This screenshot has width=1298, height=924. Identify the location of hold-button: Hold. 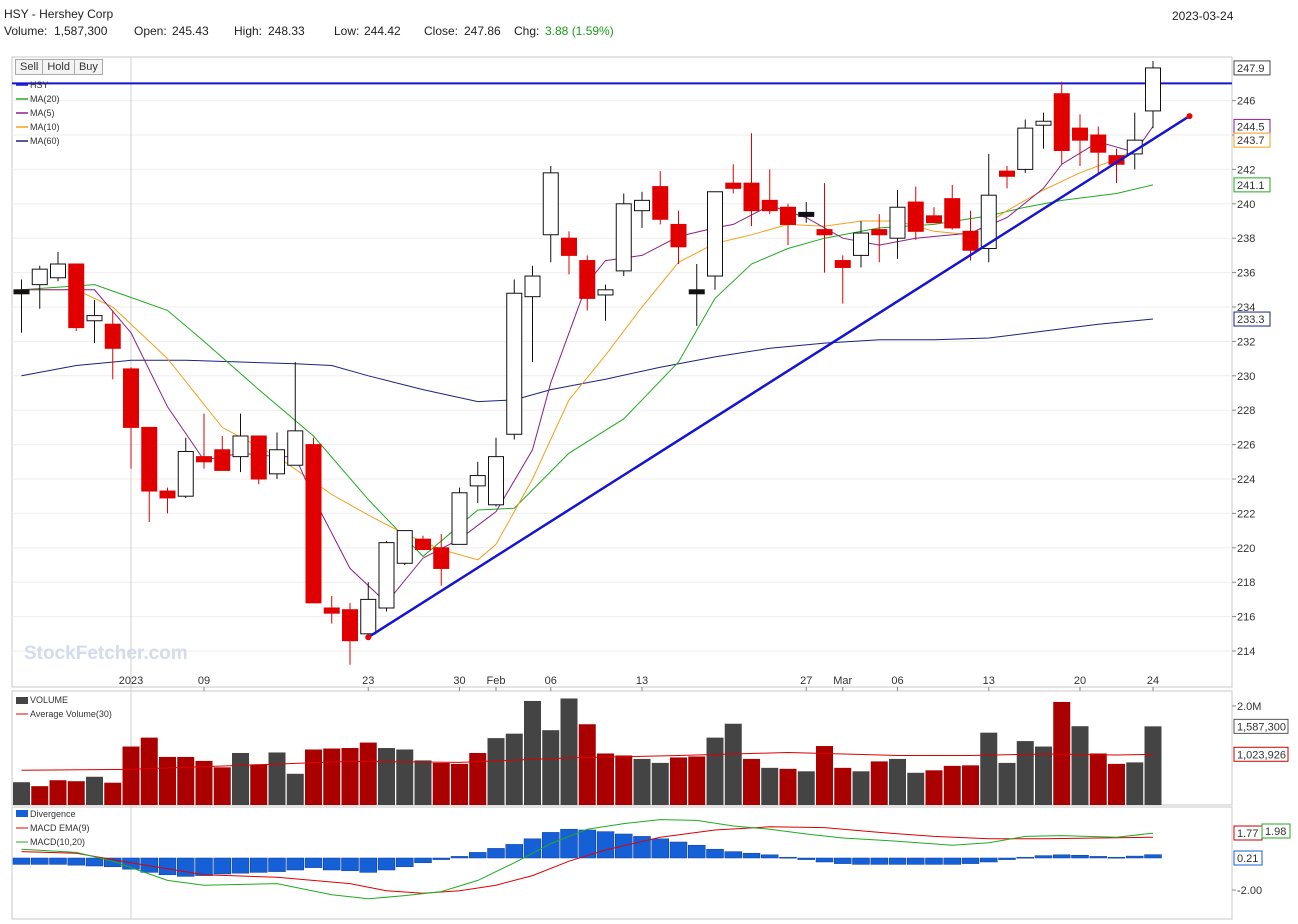
(59, 67).